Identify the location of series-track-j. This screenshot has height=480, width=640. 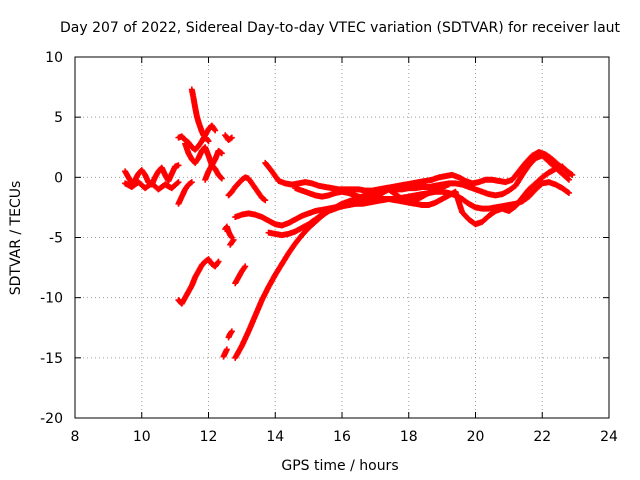
(225, 353).